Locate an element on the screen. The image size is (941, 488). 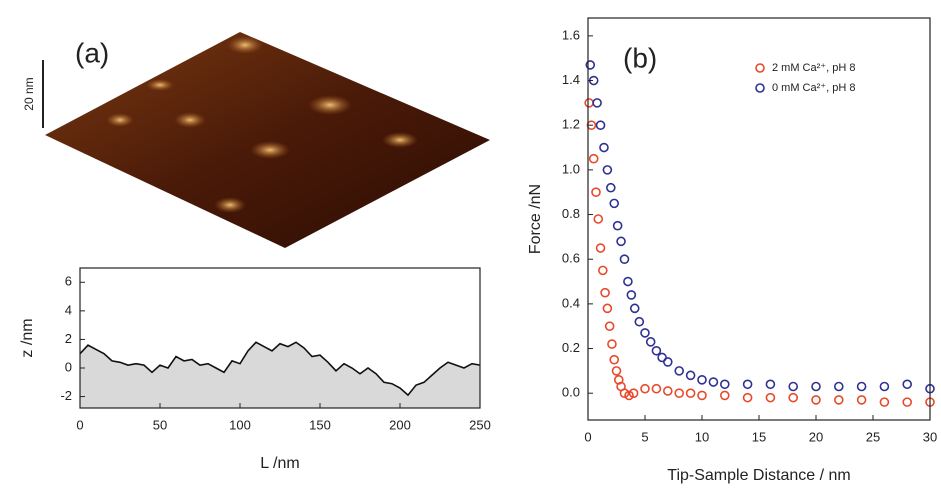
x-tick-label: 30 is located at coordinates (930, 436).